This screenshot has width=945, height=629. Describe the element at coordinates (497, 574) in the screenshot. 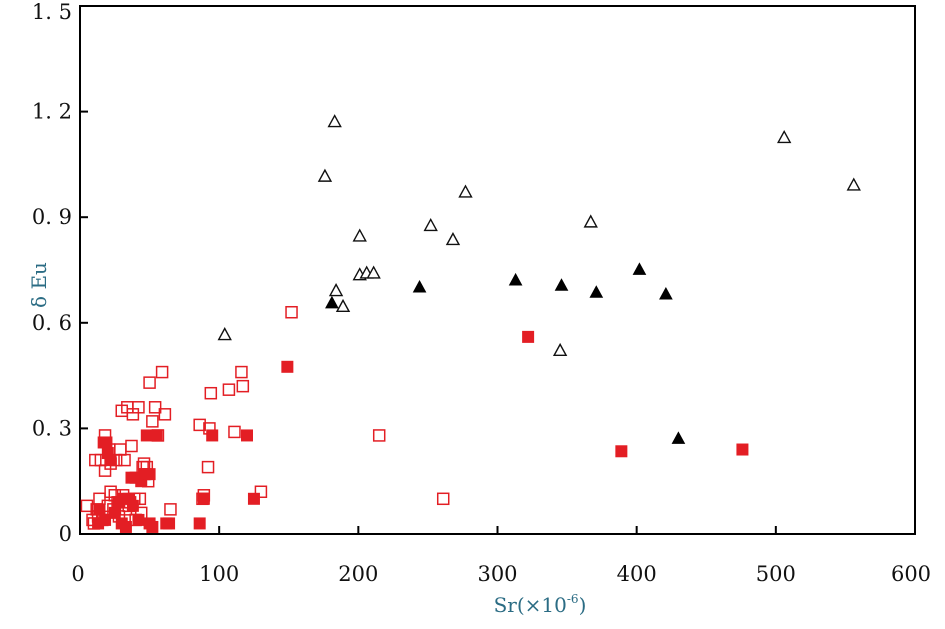

I see `x-tick-label: 300` at that location.